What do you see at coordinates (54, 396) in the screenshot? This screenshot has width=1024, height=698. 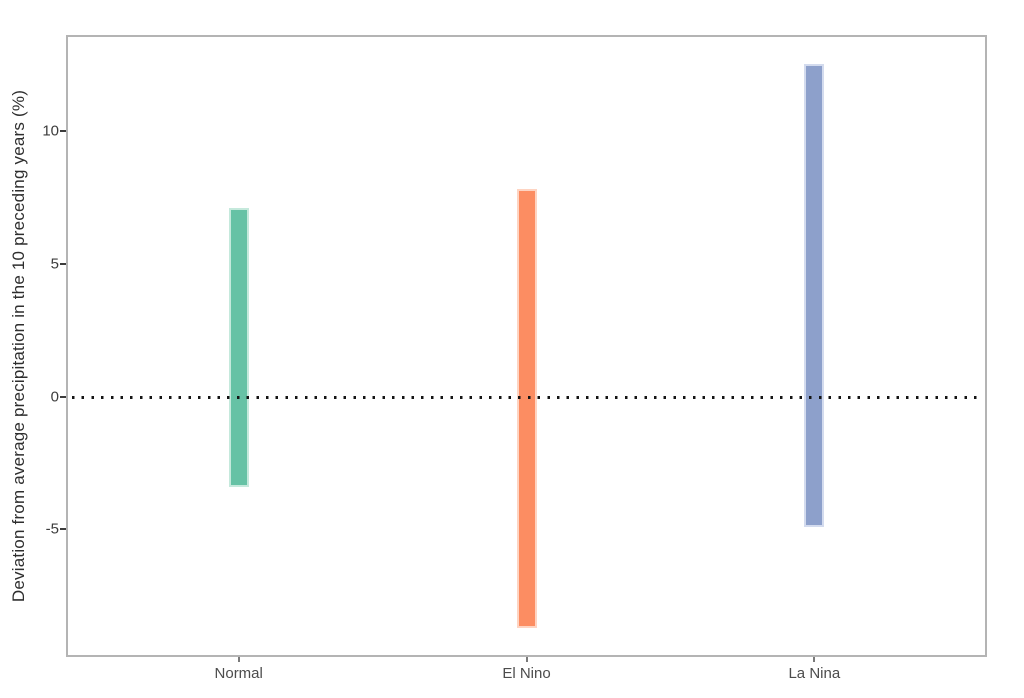 I see `y-tick-label: 0` at bounding box center [54, 396].